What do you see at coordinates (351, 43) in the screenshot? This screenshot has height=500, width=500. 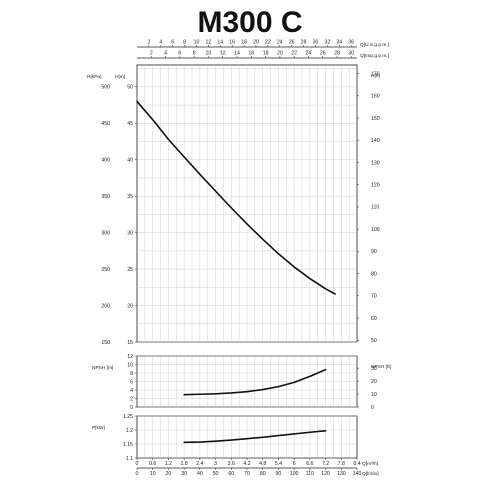 I see `top-axis-0-tick-label: 36` at bounding box center [351, 43].